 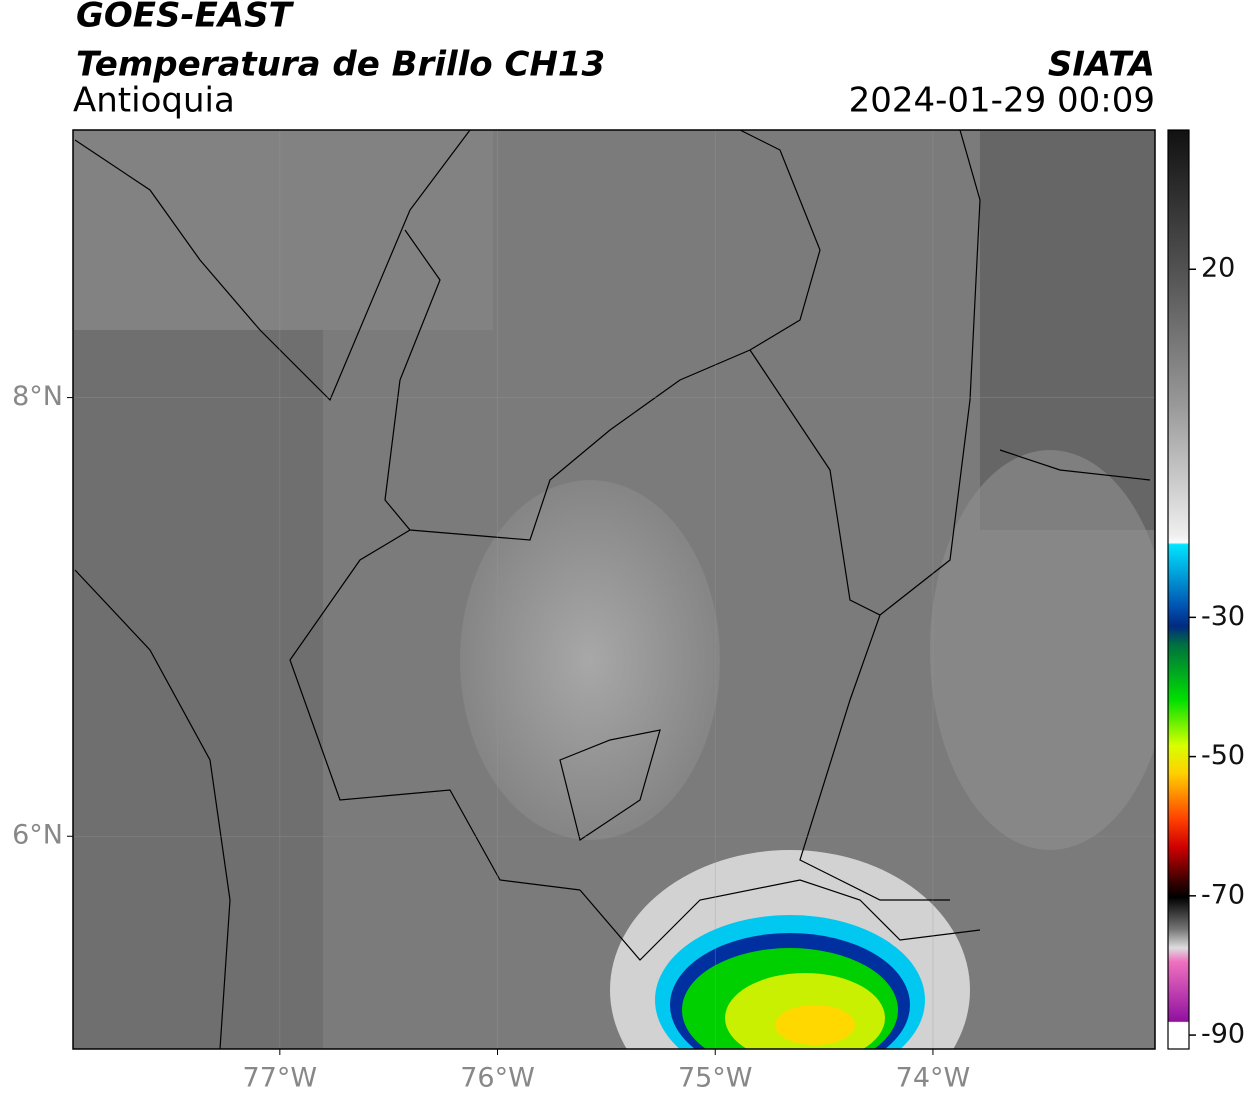 What do you see at coordinates (1223, 894) in the screenshot?
I see `colorbar-tick-label: -70` at bounding box center [1223, 894].